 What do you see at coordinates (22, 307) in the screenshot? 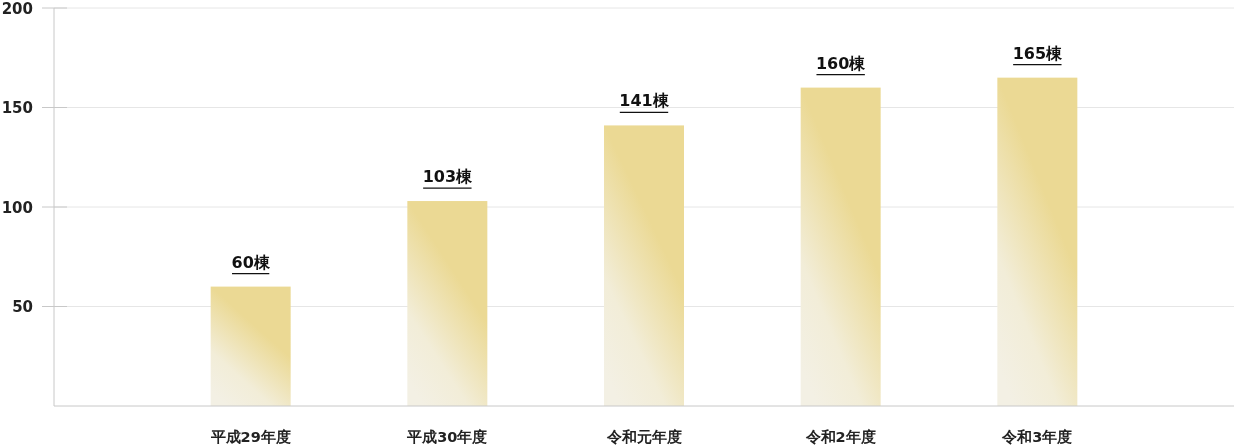
I see `y-tick-label: 50` at bounding box center [22, 307].